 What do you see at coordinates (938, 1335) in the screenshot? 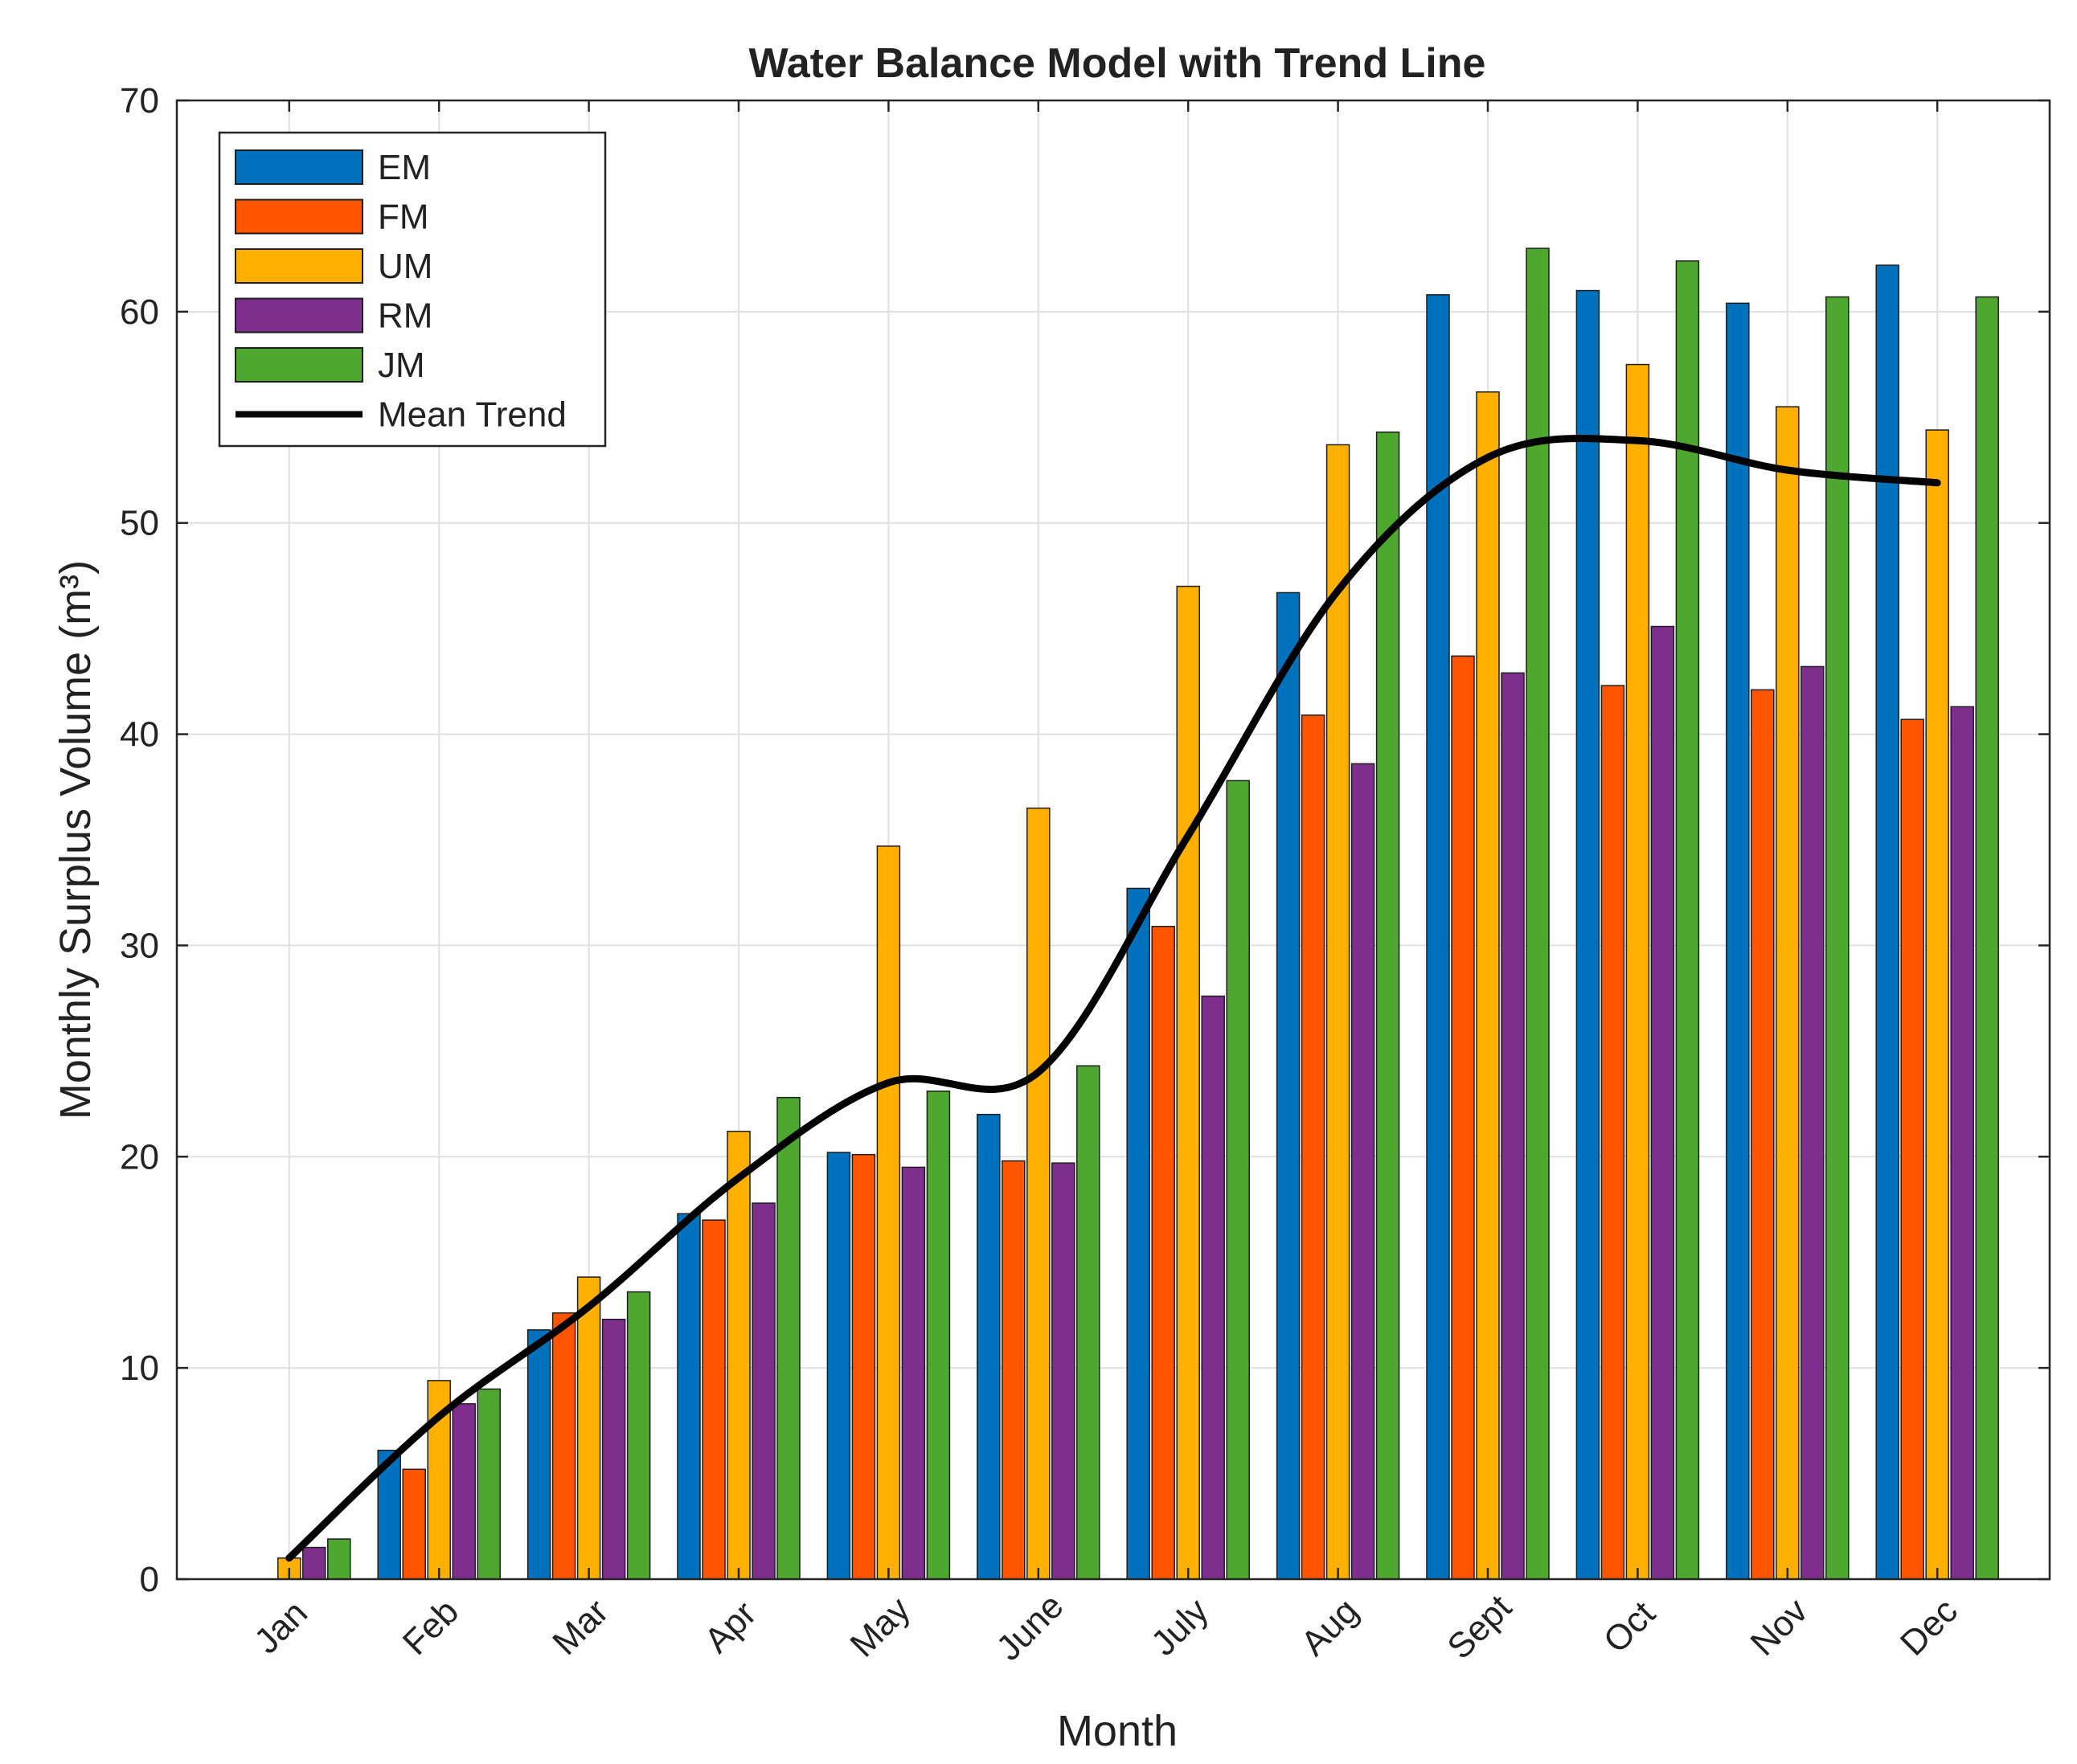
I see `bar-jm-may` at bounding box center [938, 1335].